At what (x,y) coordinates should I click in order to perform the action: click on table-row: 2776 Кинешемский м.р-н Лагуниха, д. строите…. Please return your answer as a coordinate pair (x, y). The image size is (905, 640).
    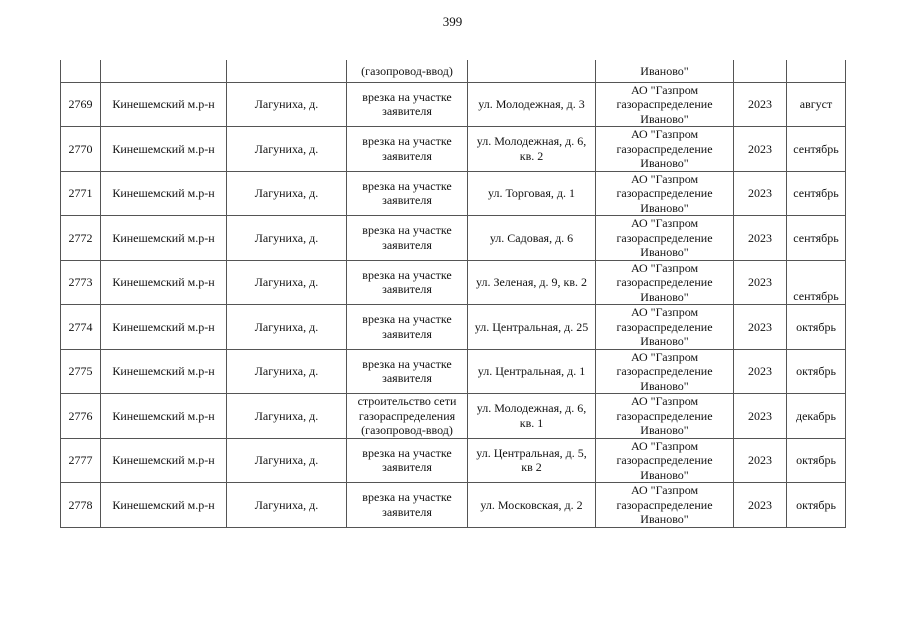
    Looking at the image, I should click on (453, 416).